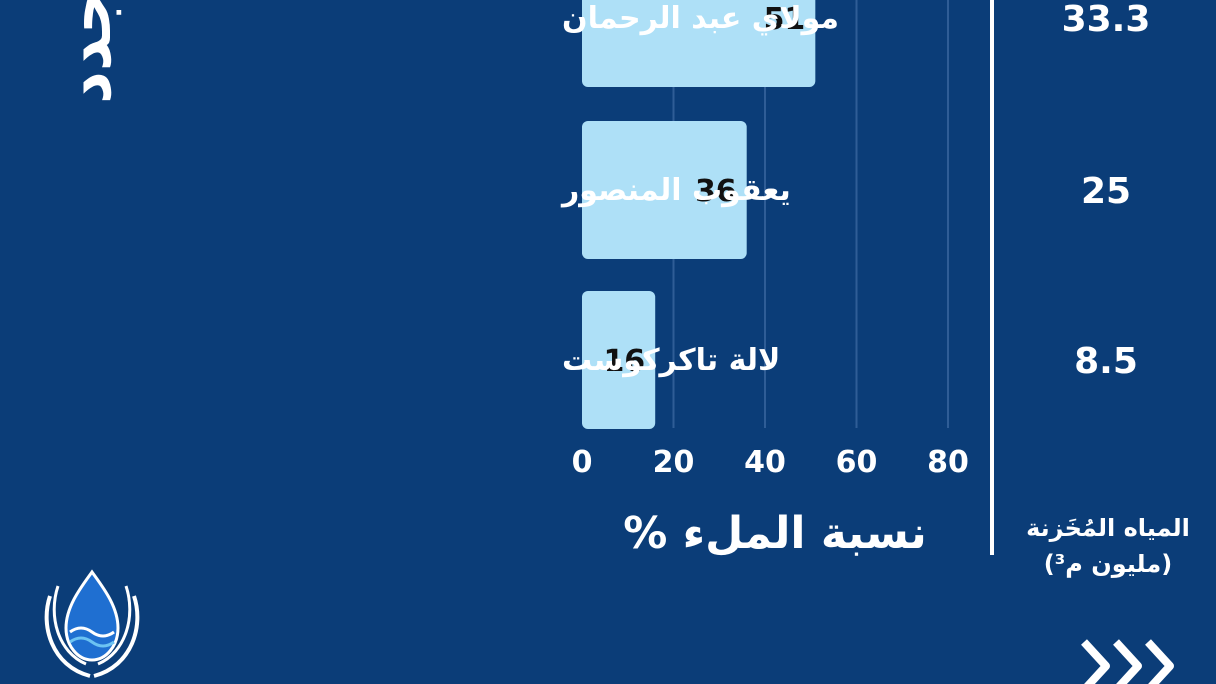  I want to click on chevrons-right-icon, so click(1127, 661).